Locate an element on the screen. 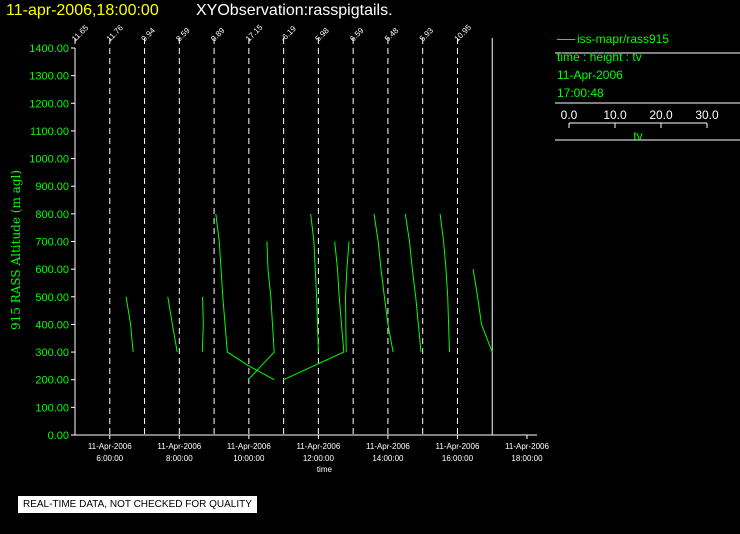 This screenshot has height=534, width=740. y-tick-label: 1200.00 is located at coordinates (49, 104).